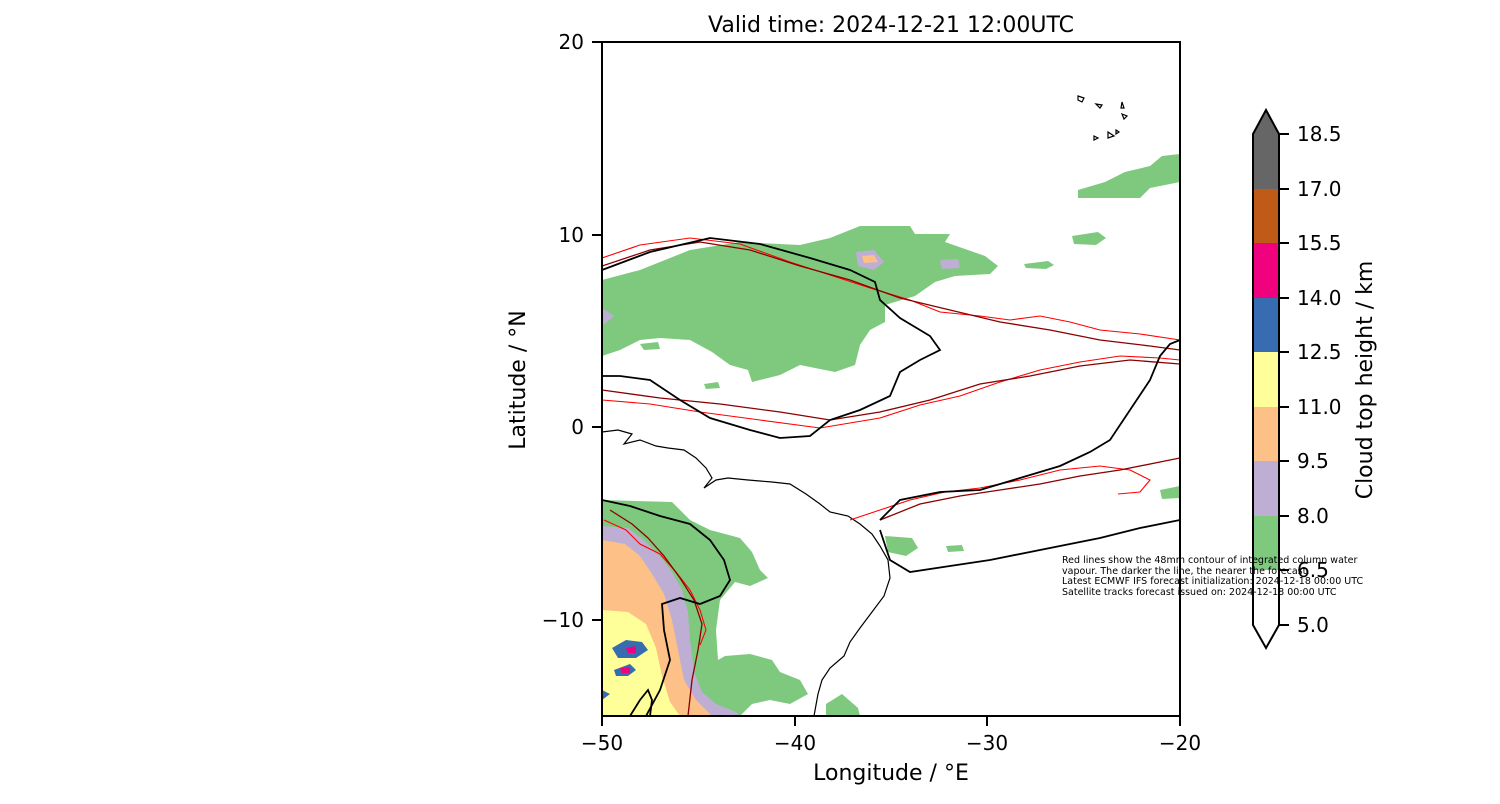  I want to click on colorbar-top-extension, so click(1266, 122).